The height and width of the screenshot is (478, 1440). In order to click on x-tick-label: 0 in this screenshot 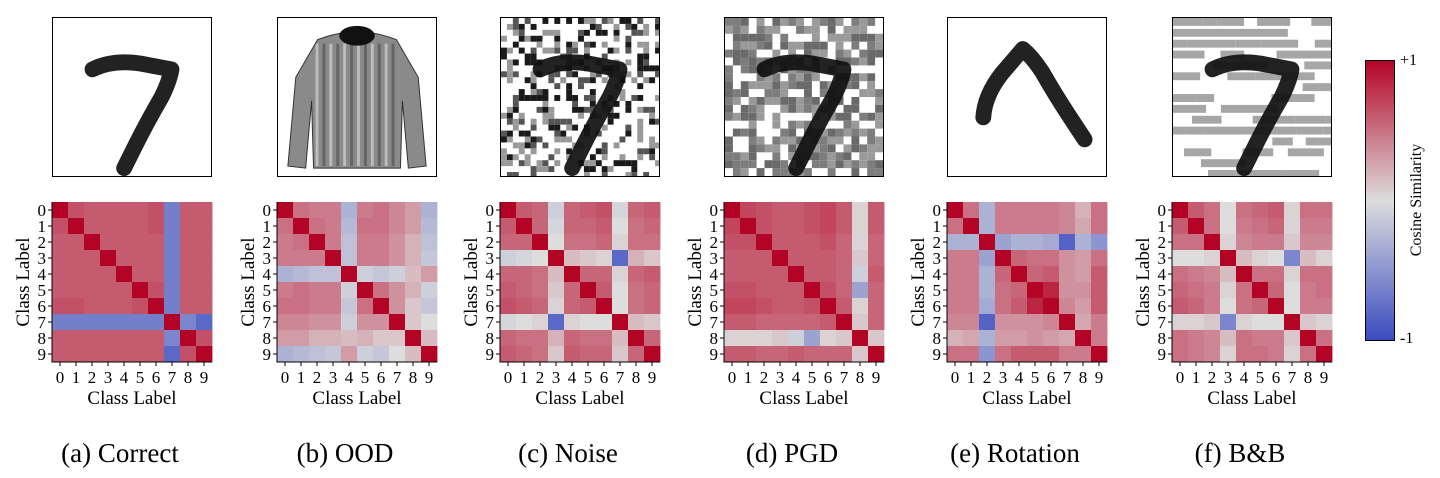, I will do `click(285, 377)`.